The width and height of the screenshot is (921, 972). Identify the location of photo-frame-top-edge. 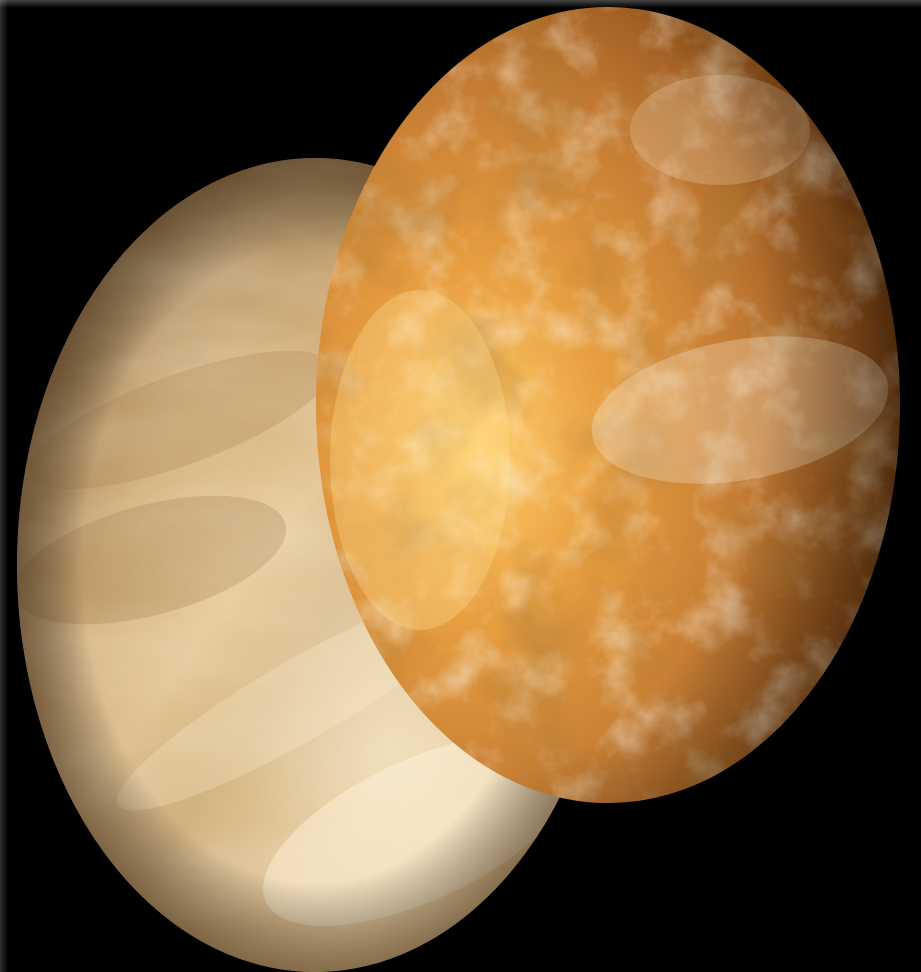
(460, 4).